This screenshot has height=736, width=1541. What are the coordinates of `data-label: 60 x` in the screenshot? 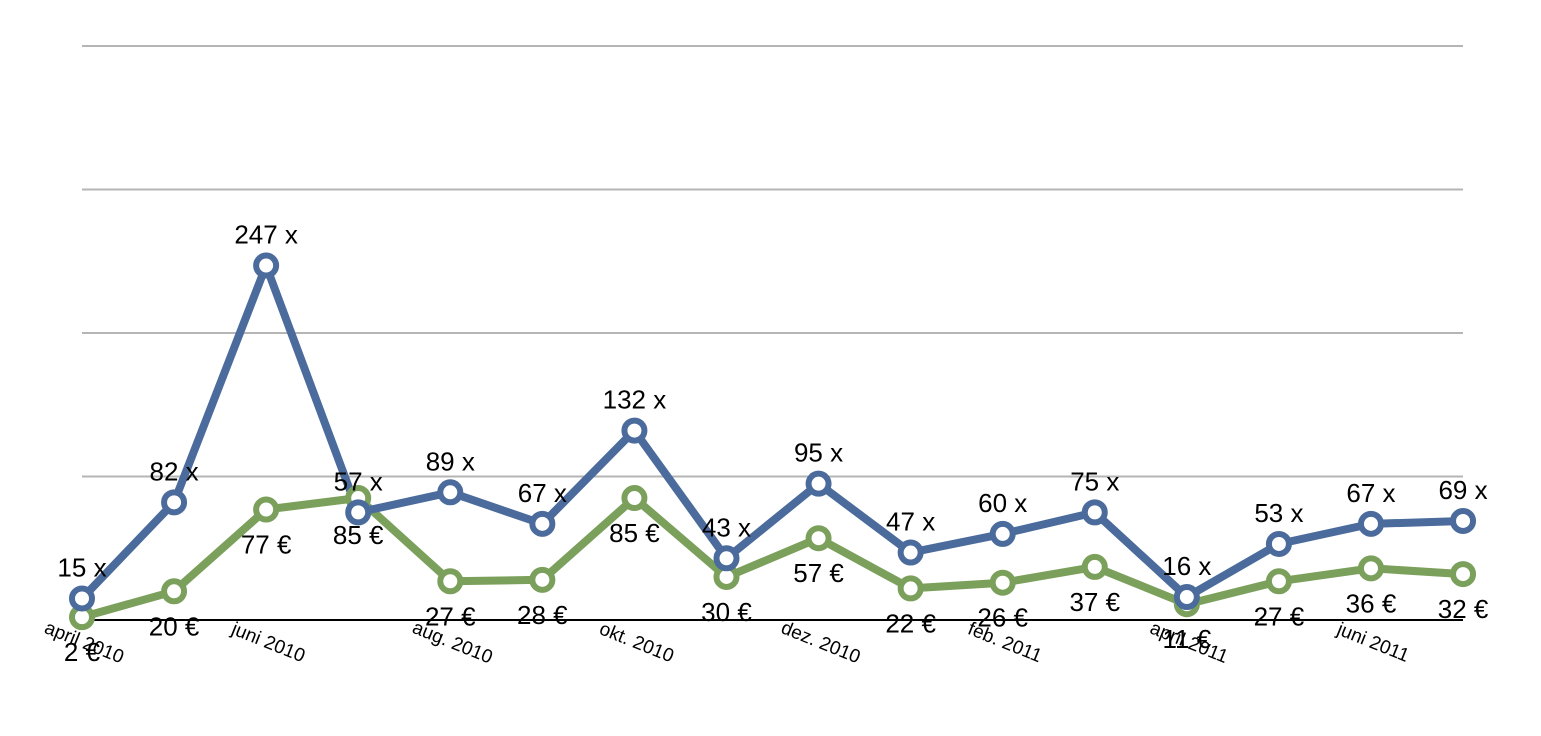 It's located at (1002, 503).